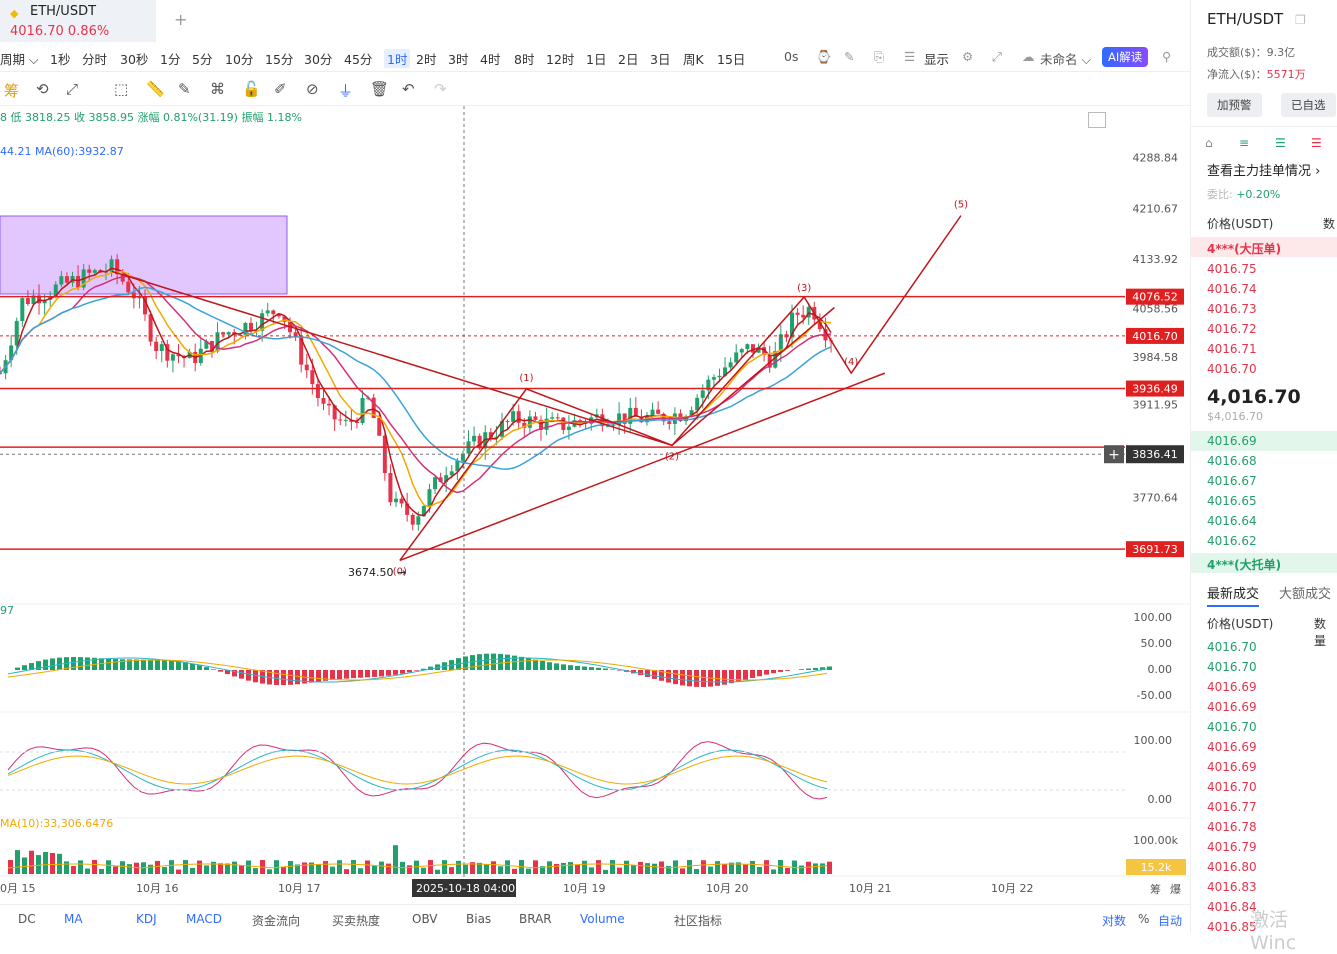  I want to click on indicator-tab-买卖热度: 买卖热度, so click(356, 920).